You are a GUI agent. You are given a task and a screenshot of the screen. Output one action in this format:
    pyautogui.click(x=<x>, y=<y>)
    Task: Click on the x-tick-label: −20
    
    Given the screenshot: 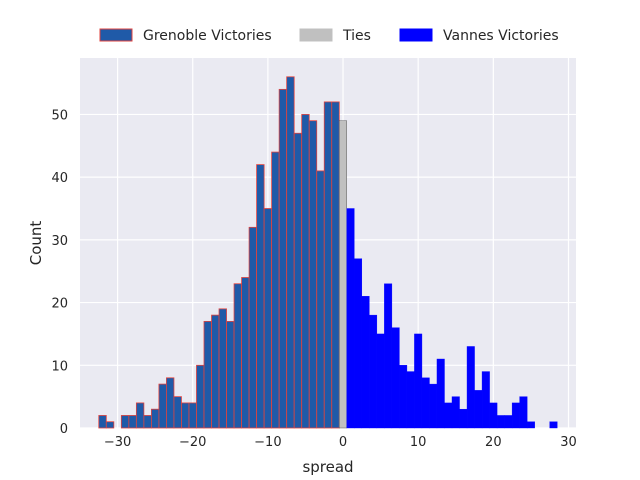 What is the action you would take?
    pyautogui.click(x=192, y=442)
    